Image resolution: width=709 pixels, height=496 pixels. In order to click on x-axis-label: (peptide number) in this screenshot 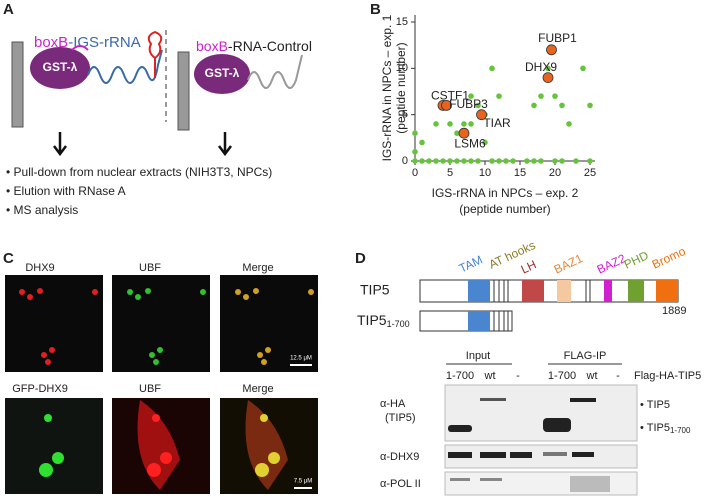, I will do `click(504, 209)`.